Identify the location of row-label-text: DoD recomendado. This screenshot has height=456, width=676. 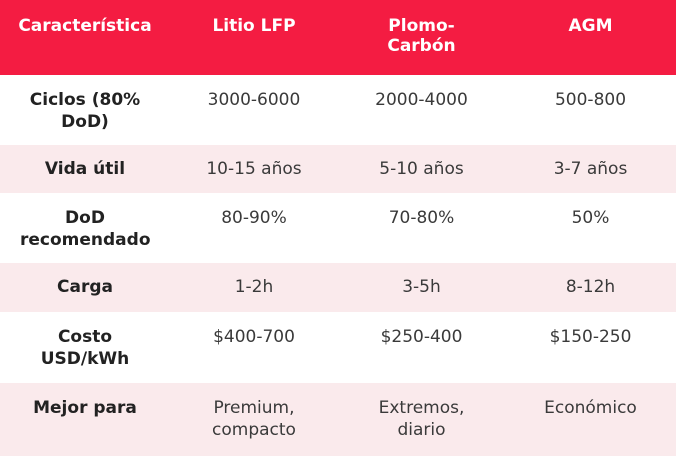
(85, 229).